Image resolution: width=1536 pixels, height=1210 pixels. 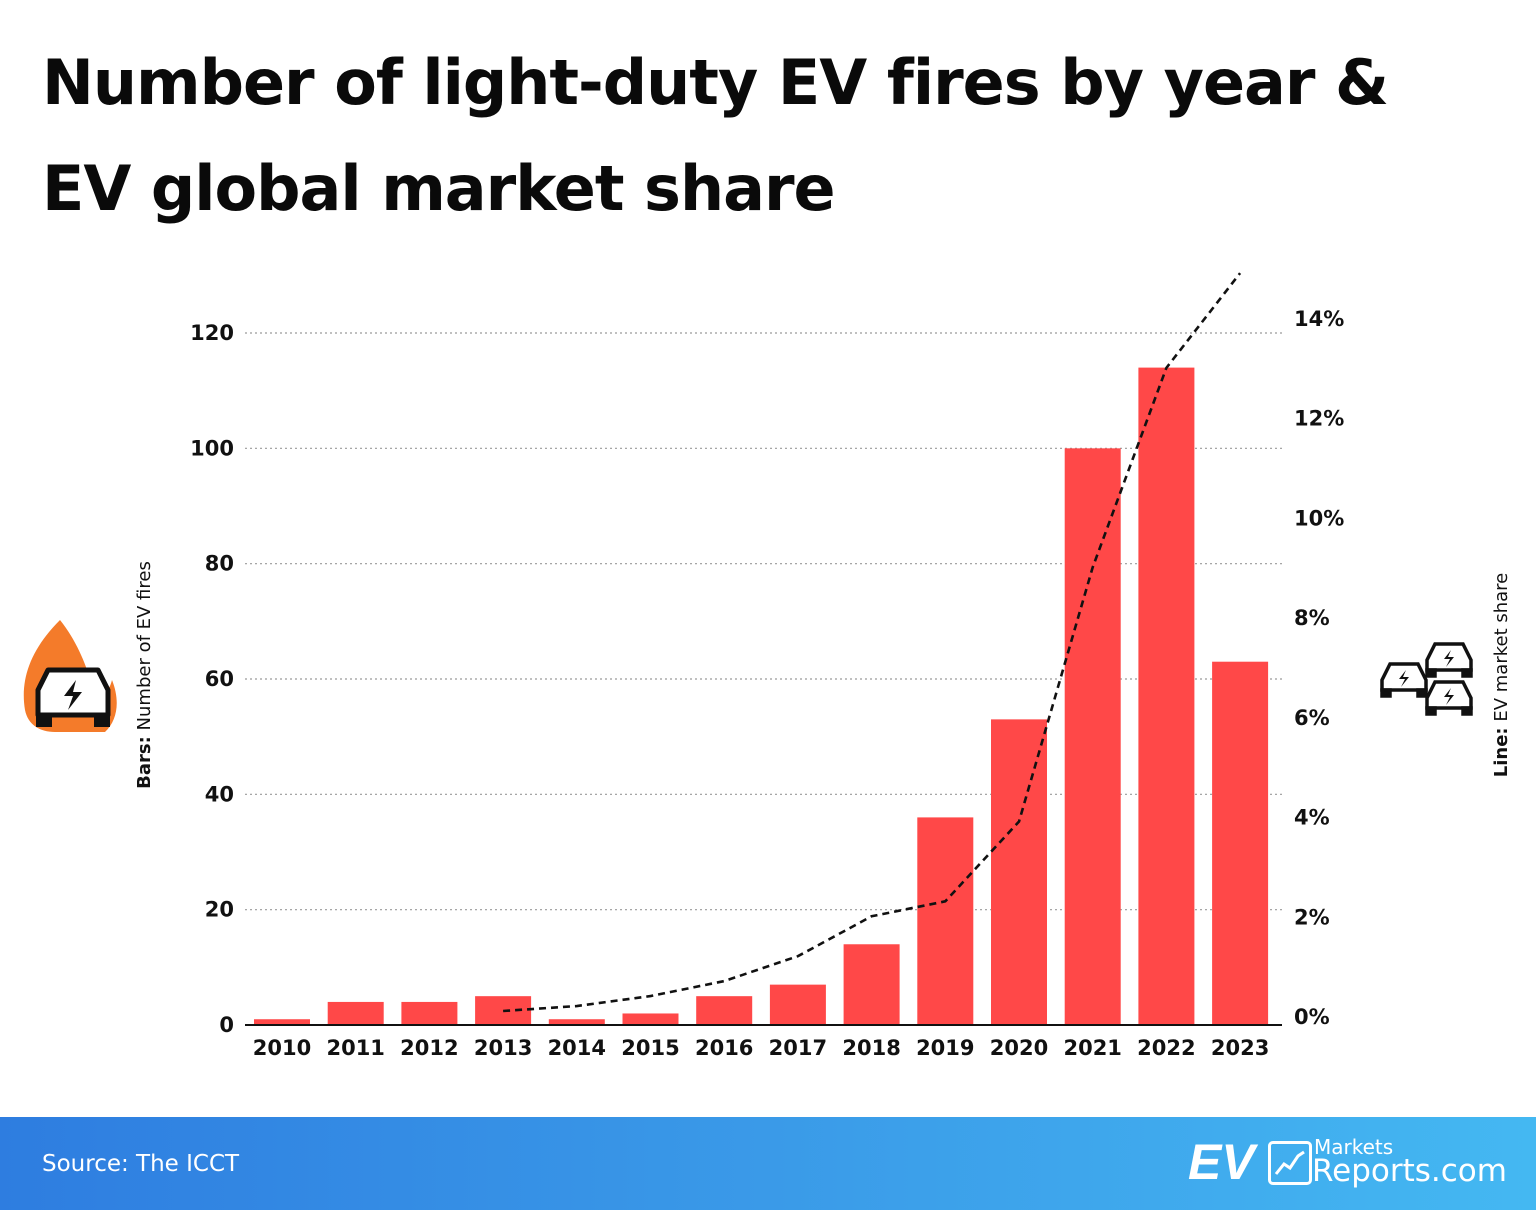 I want to click on x-tick-label: 2018, so click(x=871, y=1048).